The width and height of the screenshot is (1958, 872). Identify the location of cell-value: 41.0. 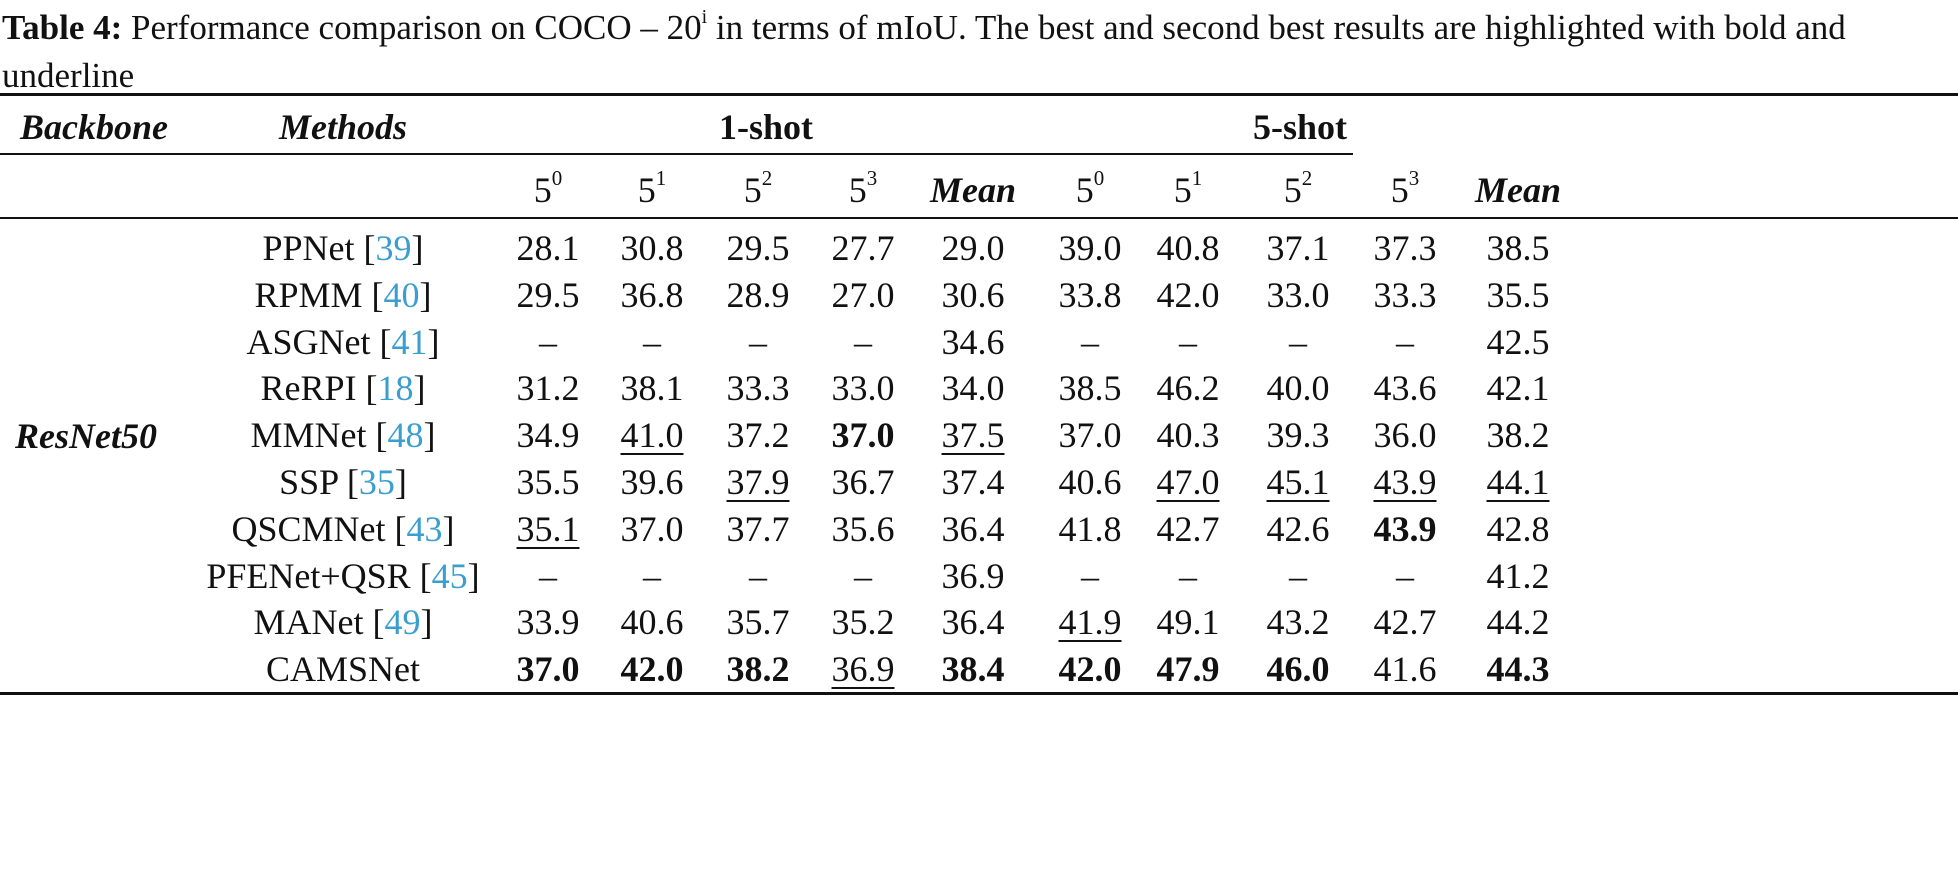
(652, 435).